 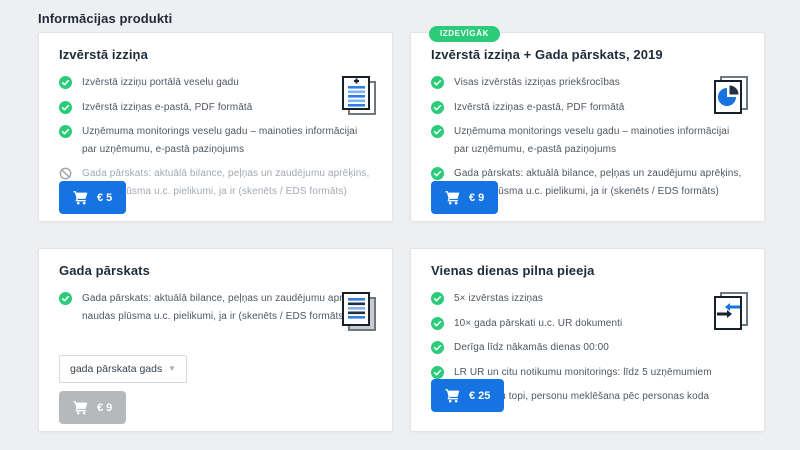 What do you see at coordinates (359, 96) in the screenshot?
I see `document-plus-icon` at bounding box center [359, 96].